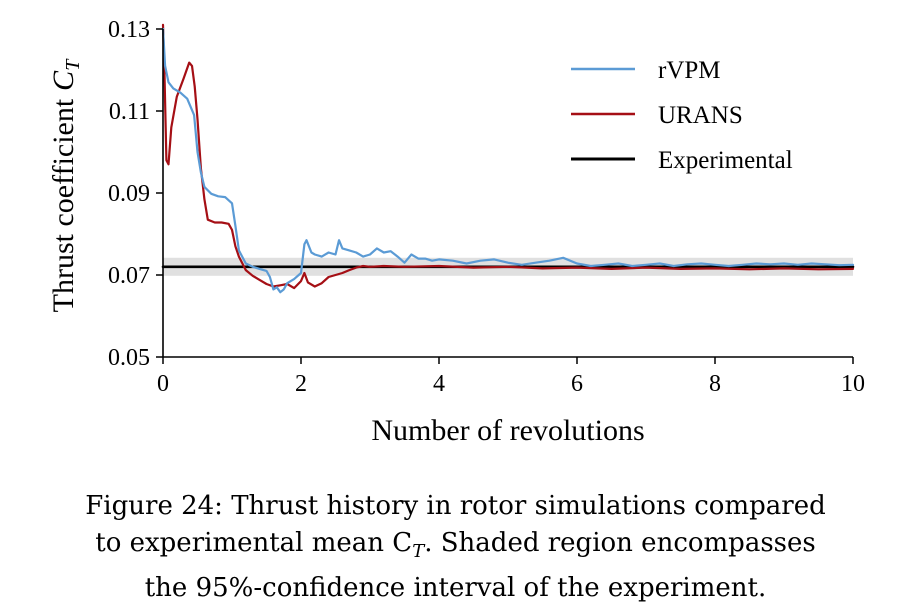 Image resolution: width=911 pixels, height=613 pixels. What do you see at coordinates (129, 276) in the screenshot?
I see `y-tick-label: 0.07` at bounding box center [129, 276].